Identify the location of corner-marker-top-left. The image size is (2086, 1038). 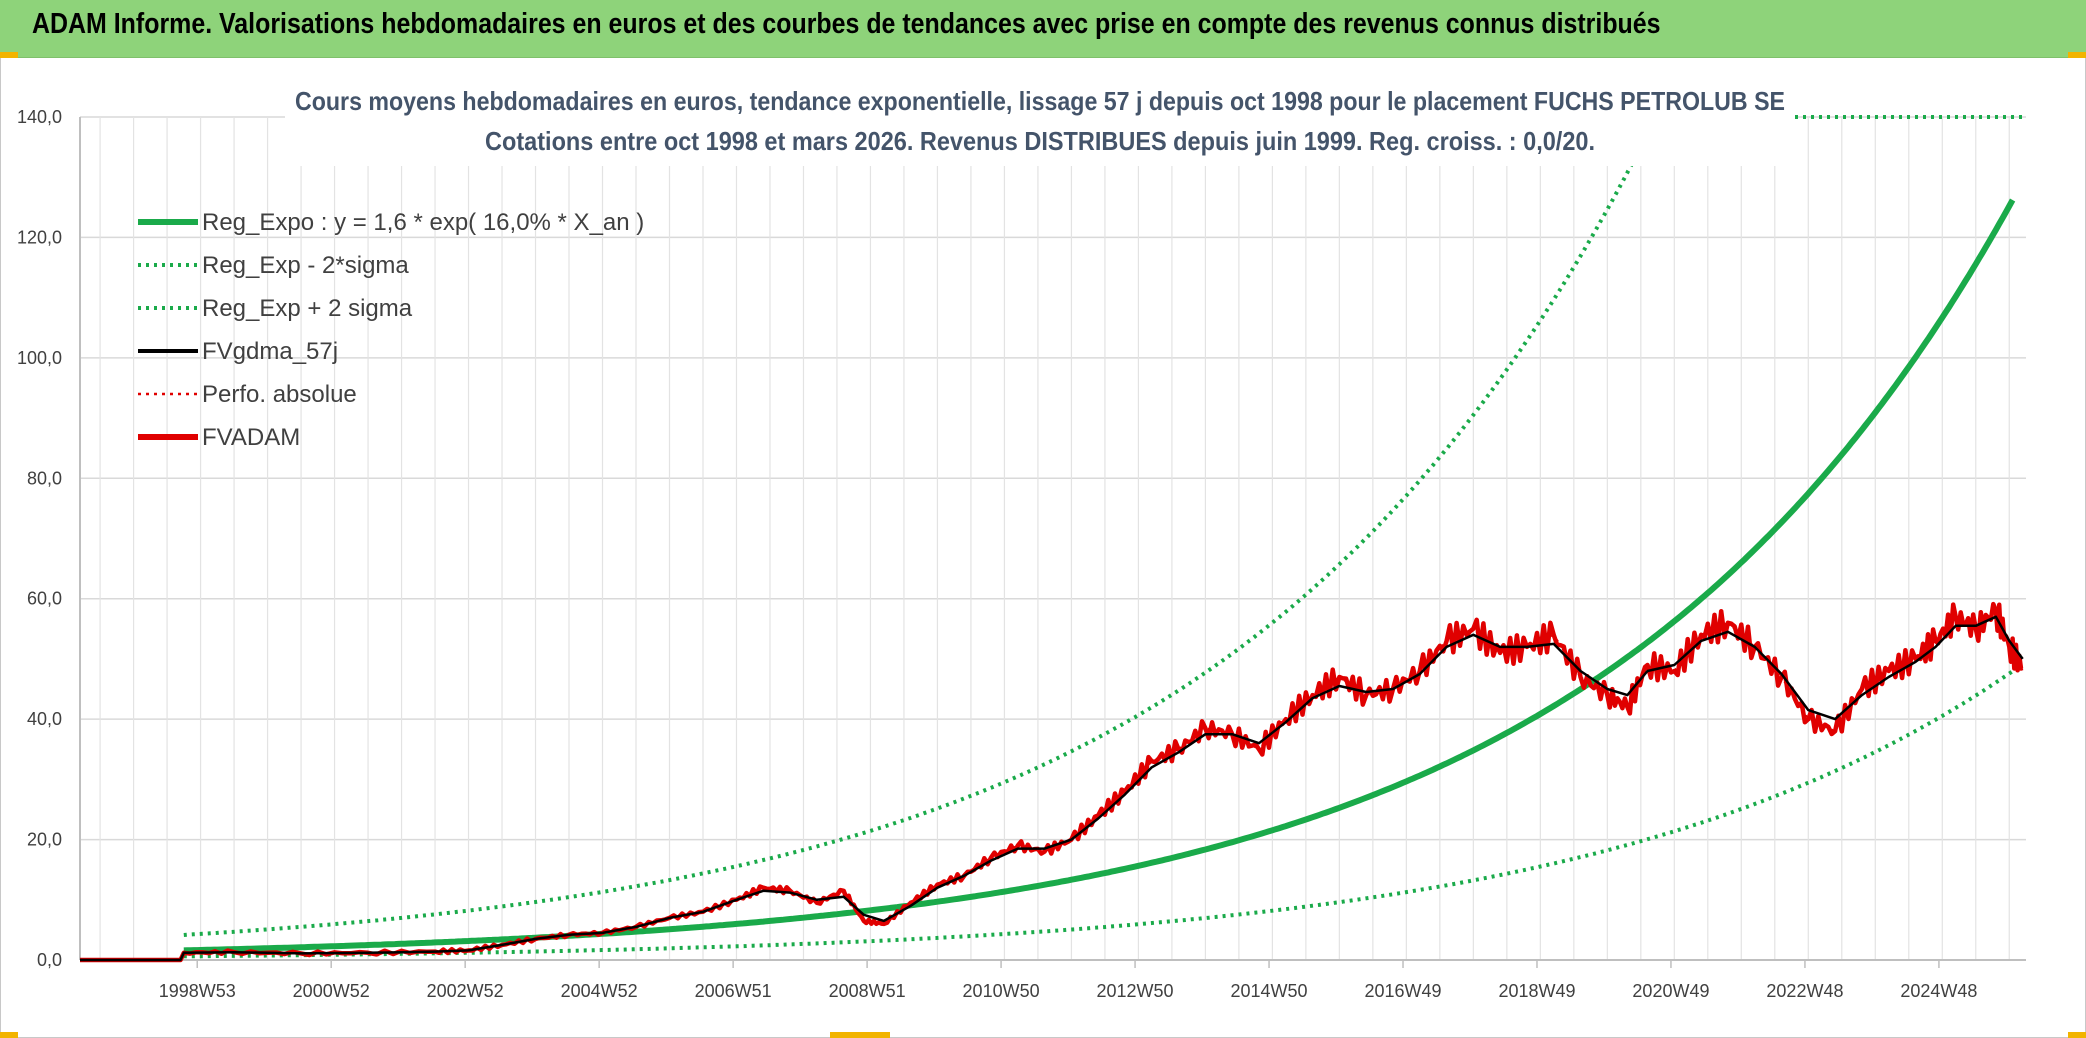
(9, 55).